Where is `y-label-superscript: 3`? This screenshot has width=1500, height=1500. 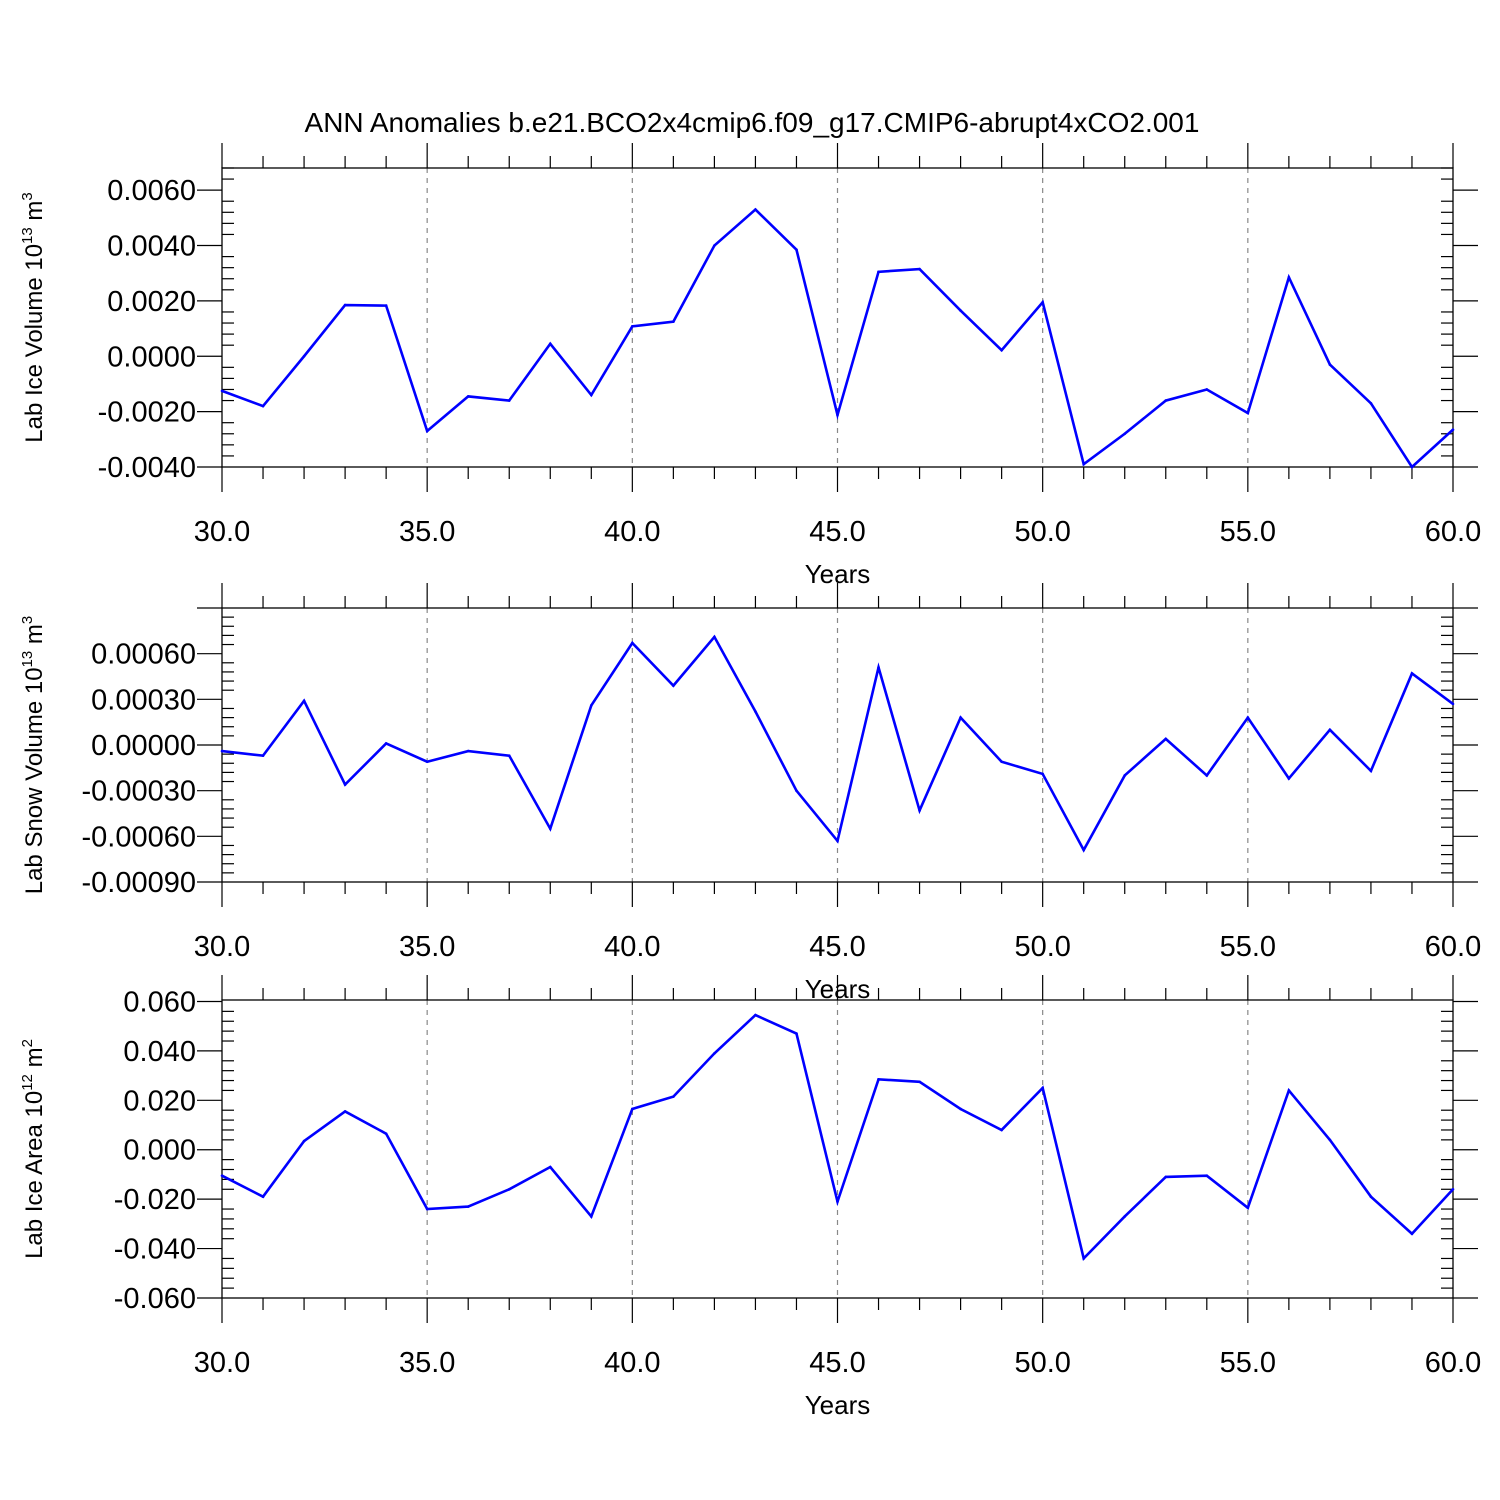 y-label-superscript: 3 is located at coordinates (27, 196).